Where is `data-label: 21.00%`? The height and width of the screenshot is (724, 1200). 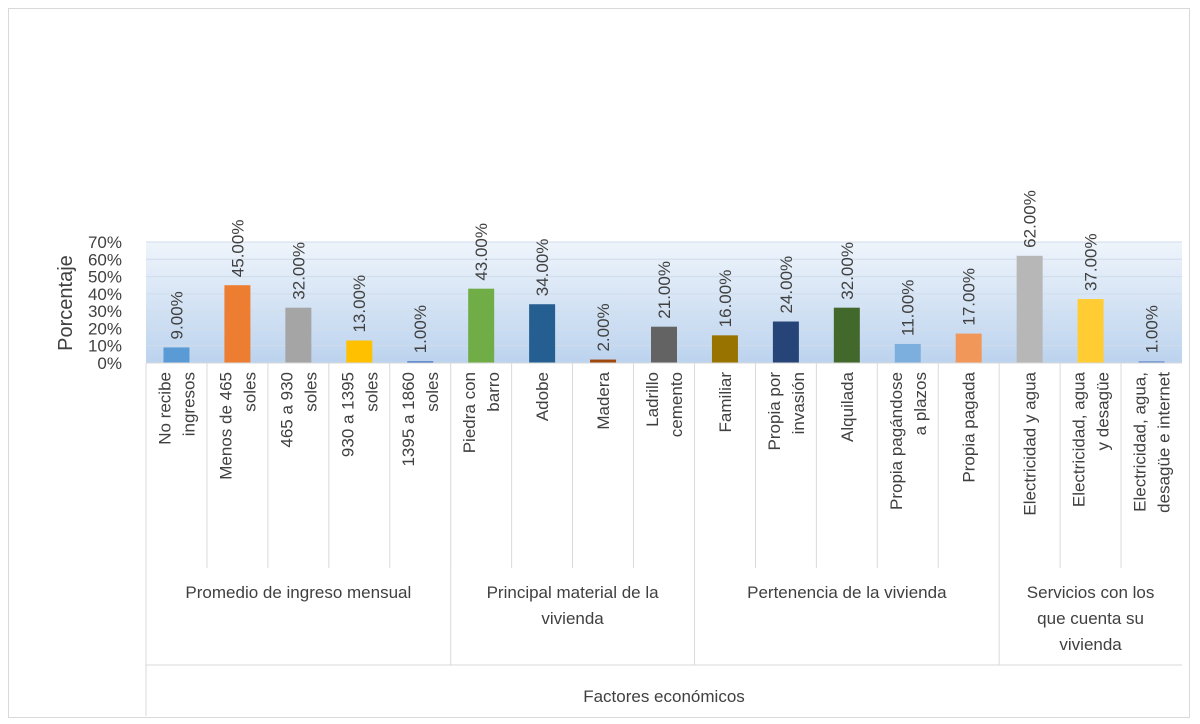
data-label: 21.00% is located at coordinates (664, 290).